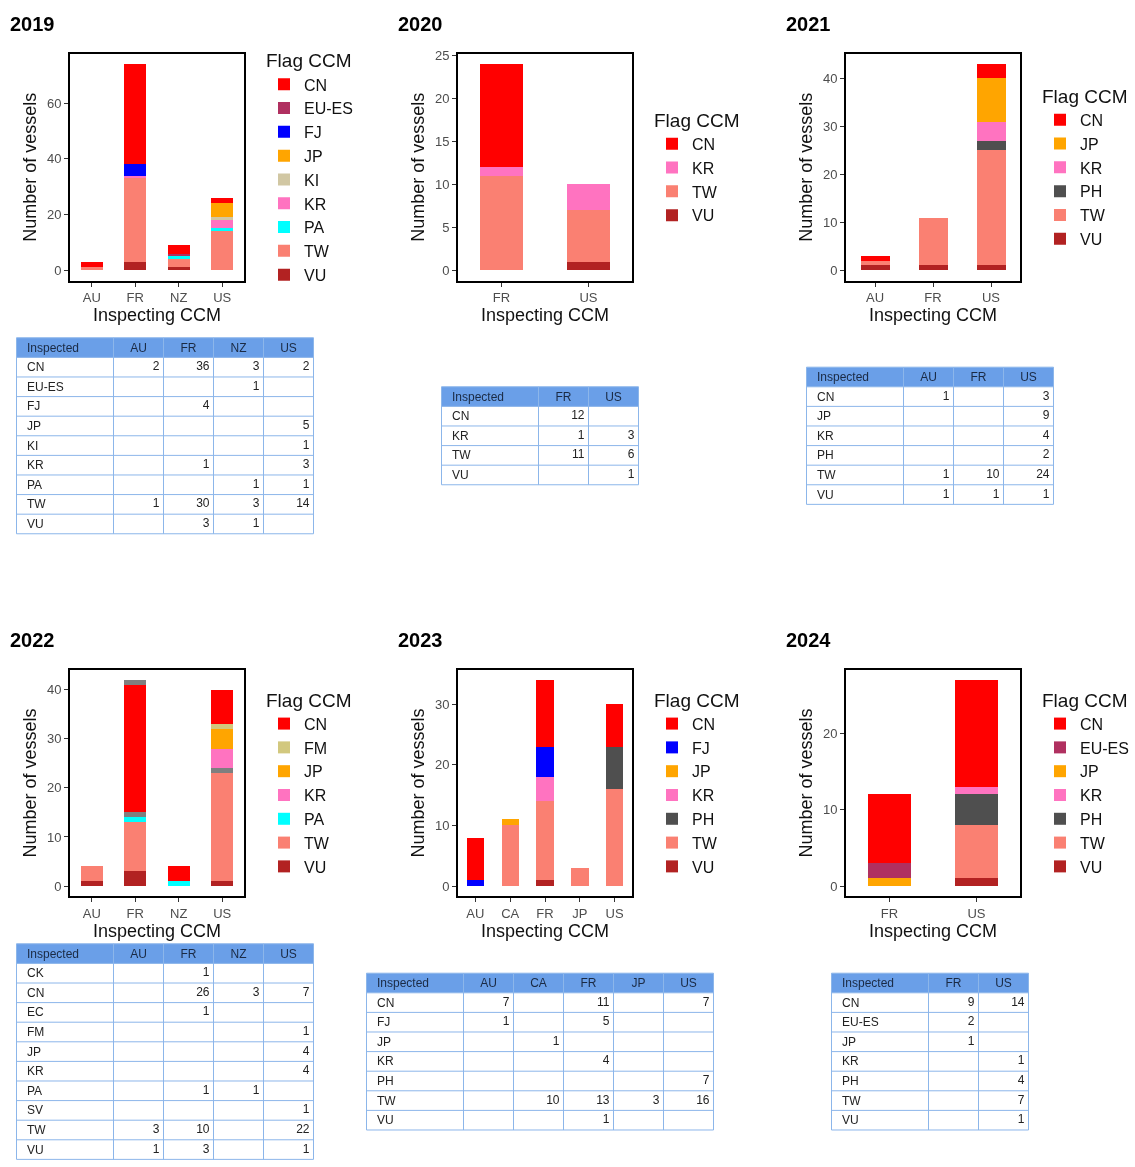 This screenshot has width=1135, height=1167. I want to click on legend-label: TW, so click(1093, 216).